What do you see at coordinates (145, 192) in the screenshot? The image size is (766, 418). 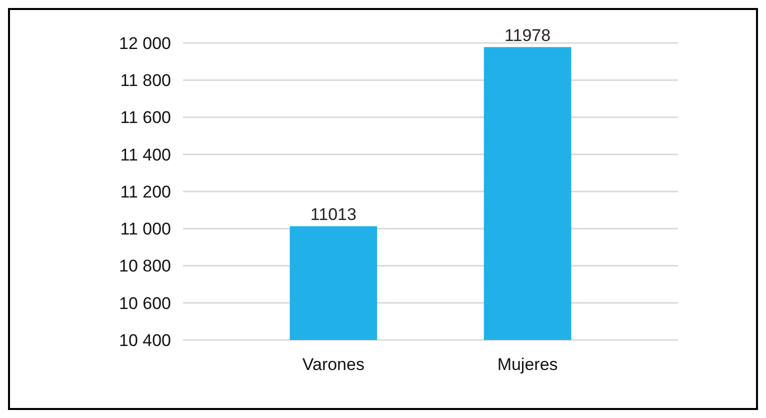 I see `y-tick-label: 11 200` at bounding box center [145, 192].